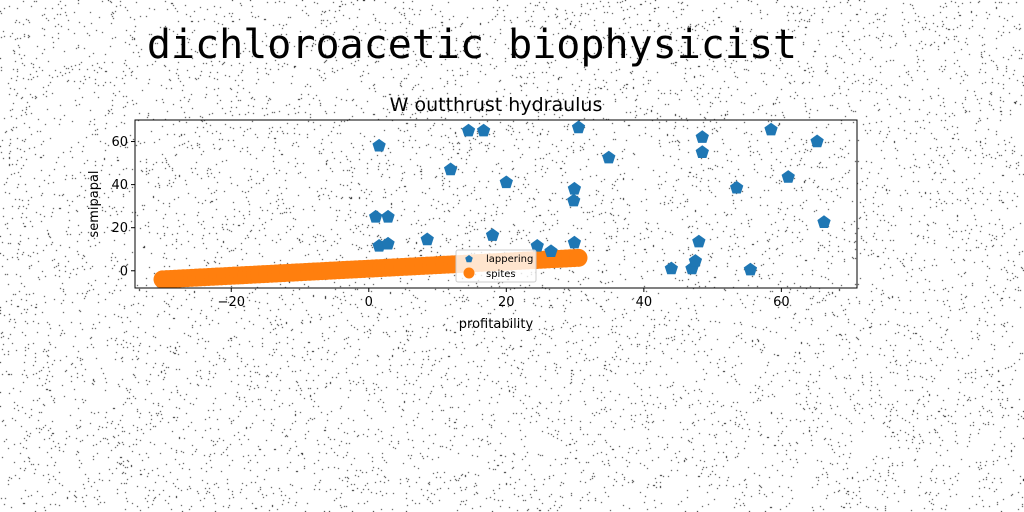 The width and height of the screenshot is (1024, 512). What do you see at coordinates (472, 45) in the screenshot?
I see `figure-suptitle: dichloroacetic biophysicist` at bounding box center [472, 45].